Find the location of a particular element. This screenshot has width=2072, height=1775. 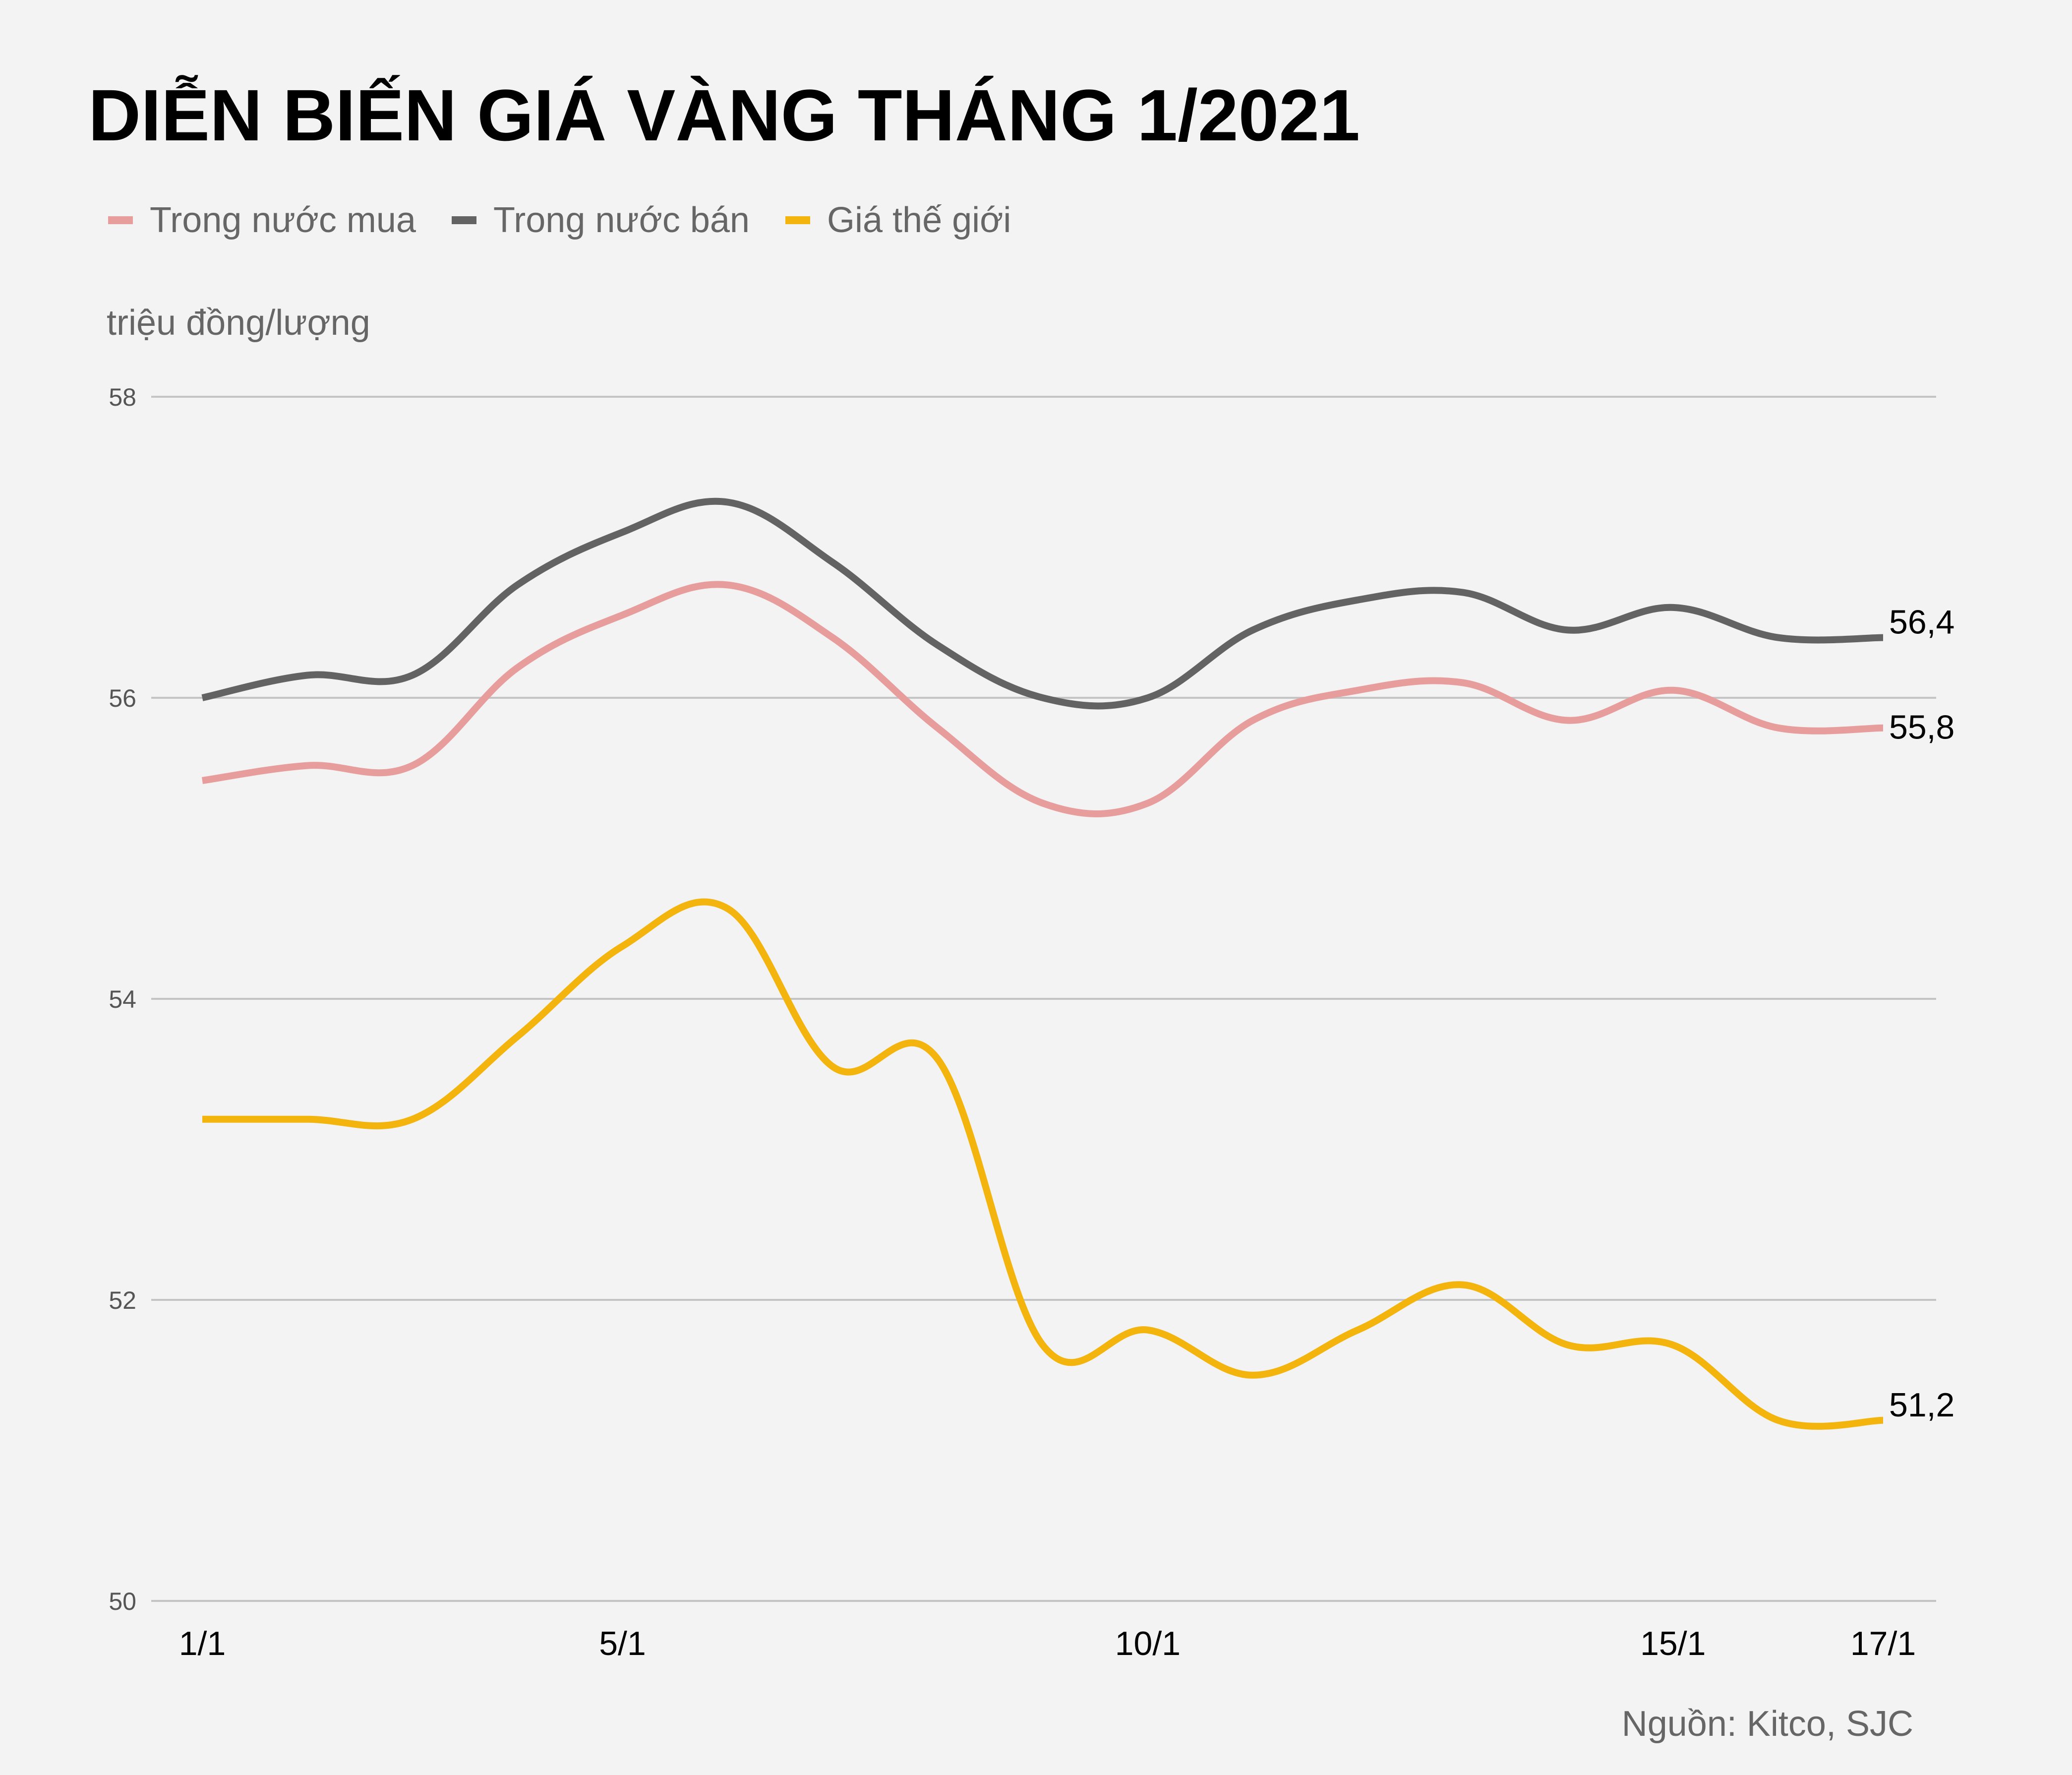

y-tick-label-52: 52 is located at coordinates (123, 1300).